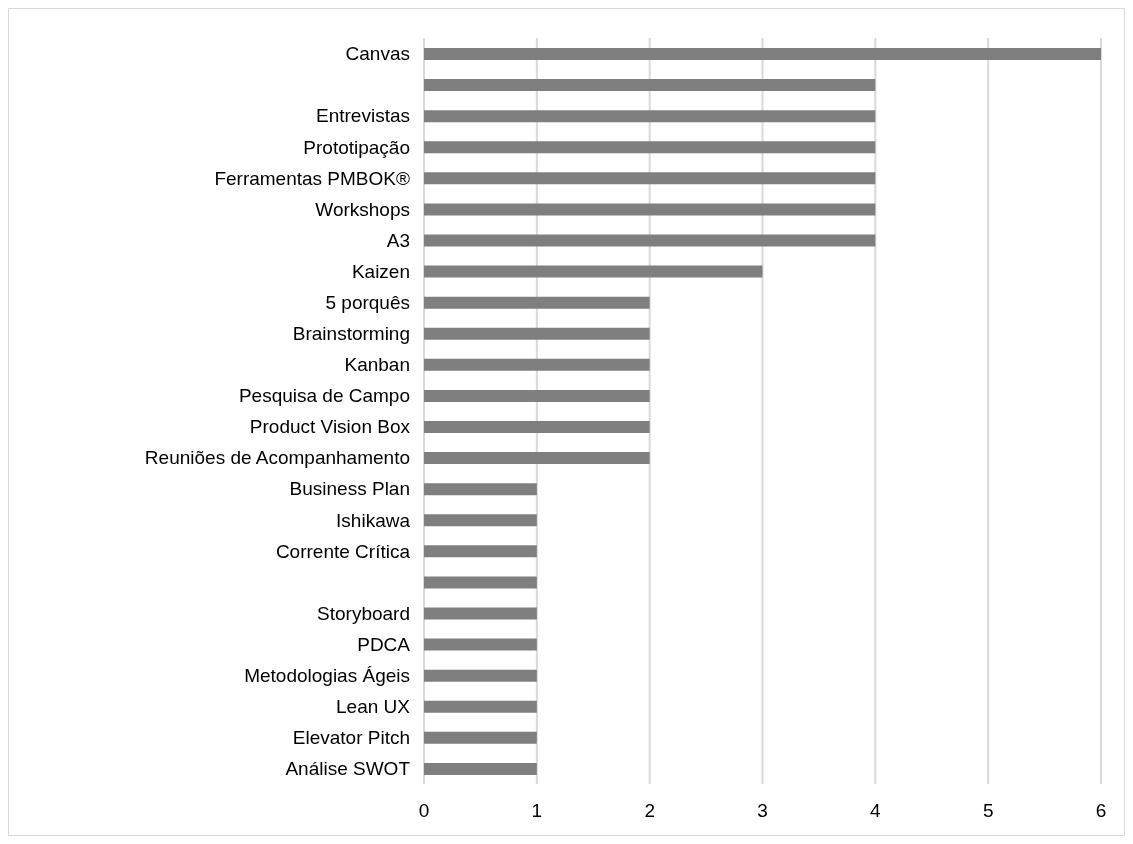  Describe the element at coordinates (363, 116) in the screenshot. I see `y-tick-label: Entrevistas` at that location.